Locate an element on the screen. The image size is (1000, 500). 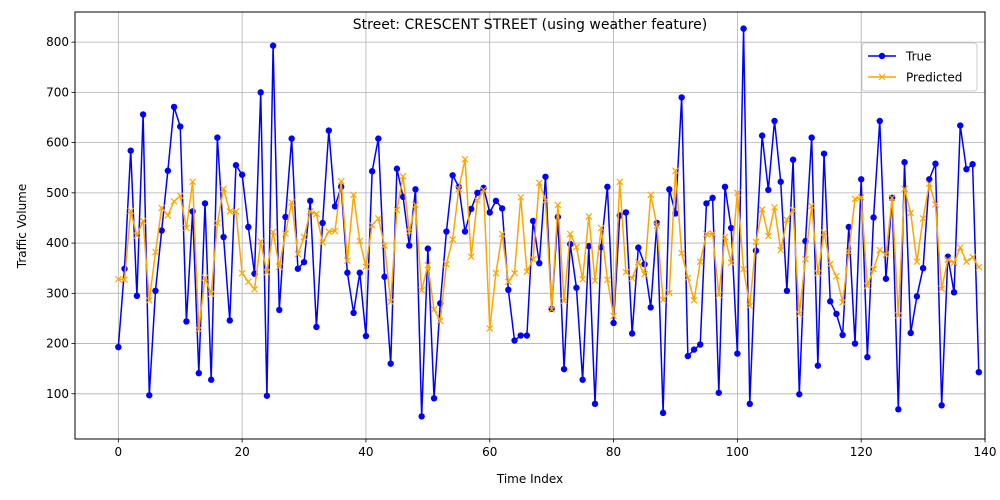
x-tick-label: 120 is located at coordinates (861, 452).